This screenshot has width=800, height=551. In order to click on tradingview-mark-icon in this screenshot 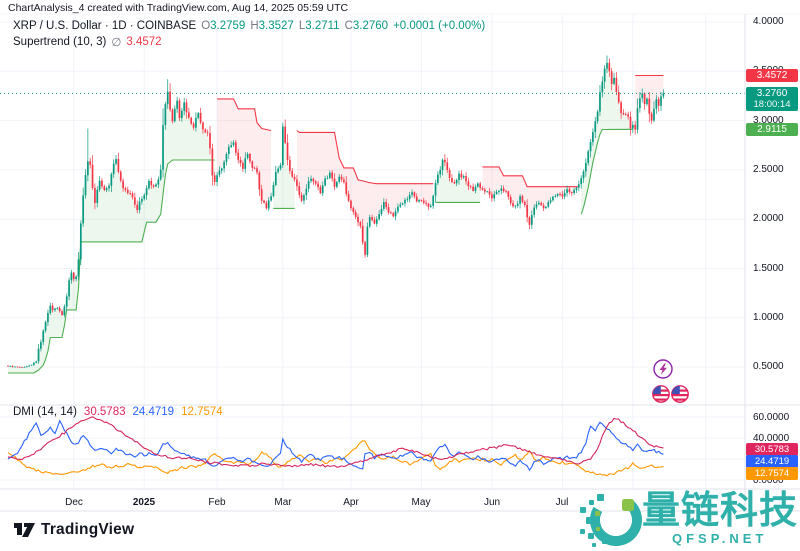, I will do `click(24, 530)`.